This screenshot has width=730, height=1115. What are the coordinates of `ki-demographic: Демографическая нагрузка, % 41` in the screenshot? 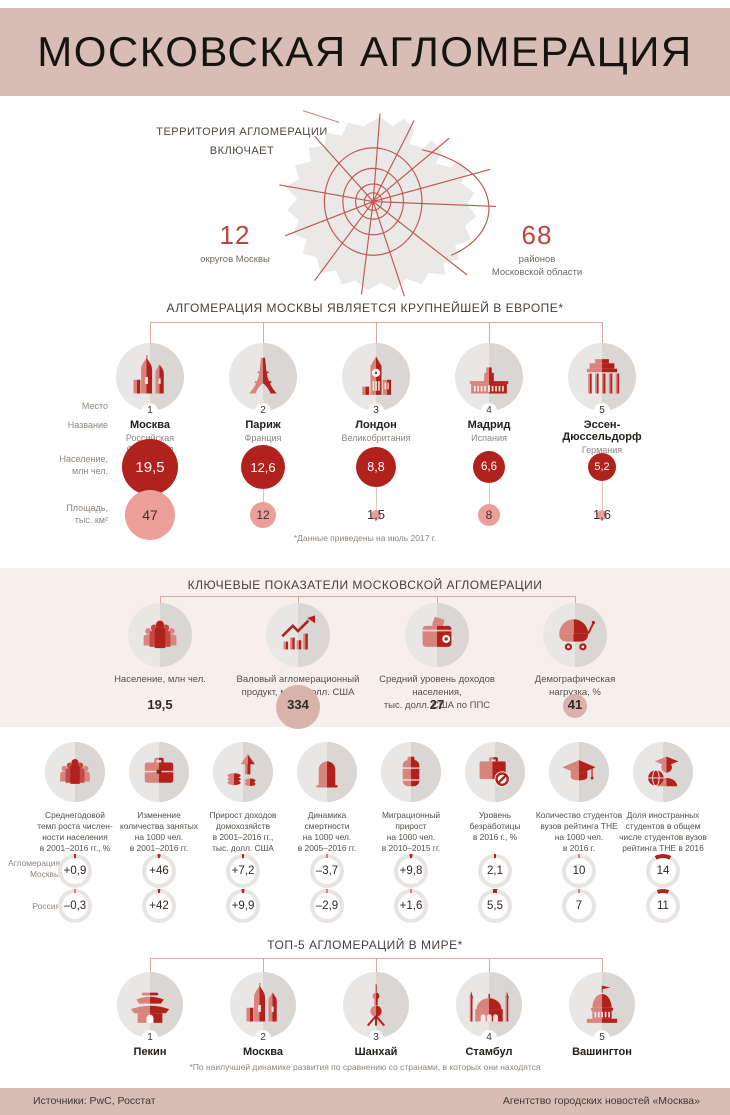 It's located at (575, 656).